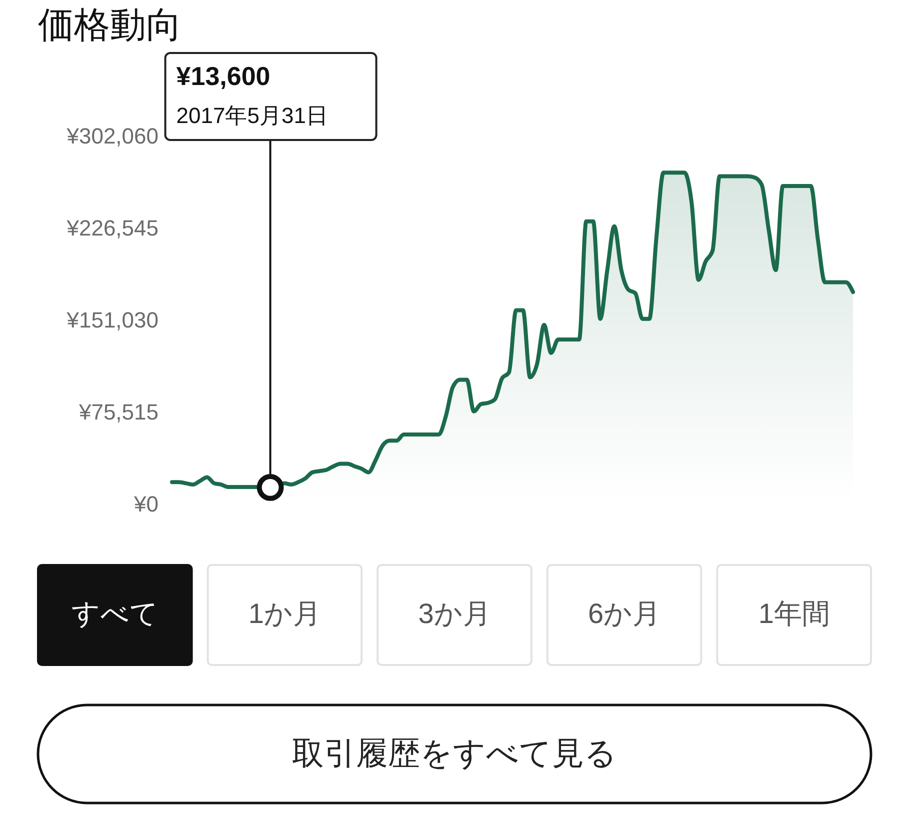 The image size is (909, 830). What do you see at coordinates (112, 320) in the screenshot?
I see `y-tick-label: ¥151,030` at bounding box center [112, 320].